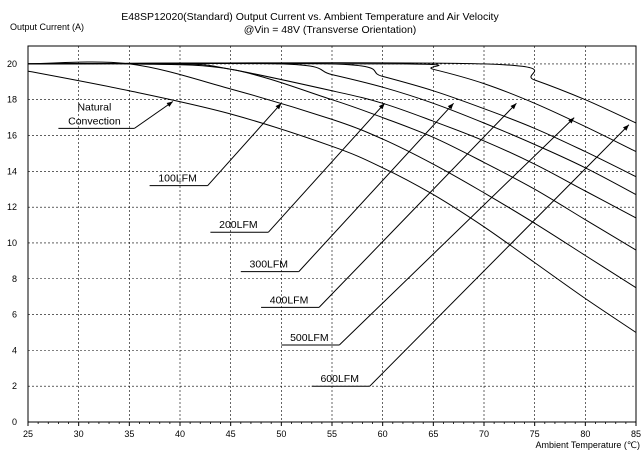 The image size is (641, 453). What do you see at coordinates (433, 434) in the screenshot?
I see `x-tick-label: 65` at bounding box center [433, 434].